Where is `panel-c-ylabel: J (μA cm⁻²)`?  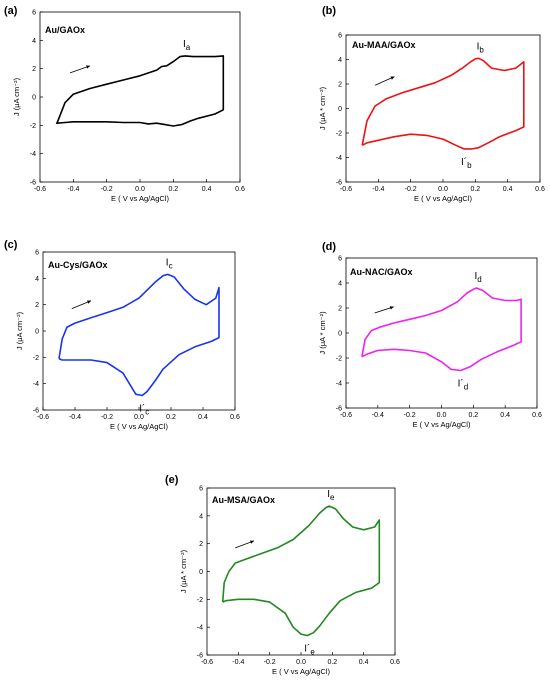
panel-c-ylabel: J (μA cm⁻²) is located at coordinates (19, 330).